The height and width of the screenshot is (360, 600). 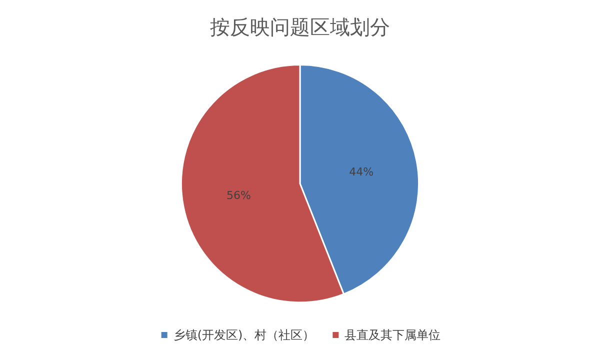 What do you see at coordinates (238, 195) in the screenshot?
I see `data-label: 56%` at bounding box center [238, 195].